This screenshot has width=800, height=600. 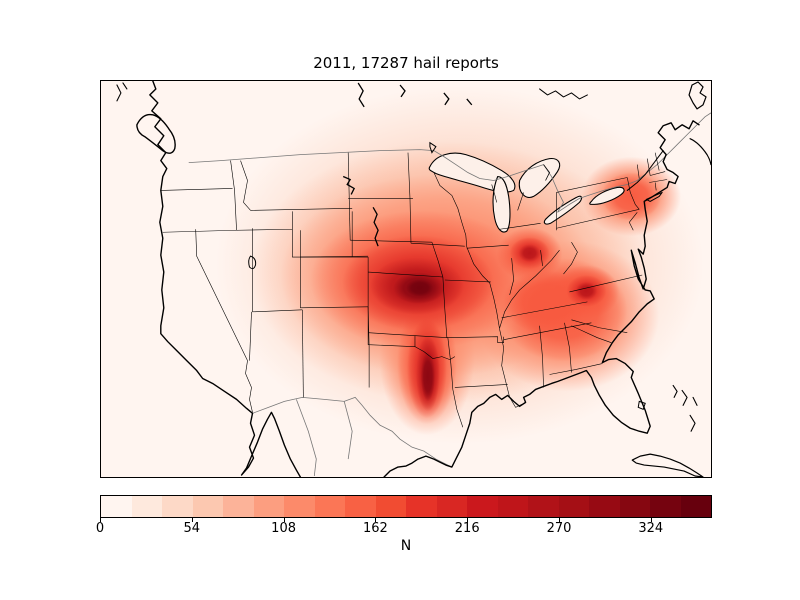 I want to click on great-salt-lake, so click(x=252, y=262).